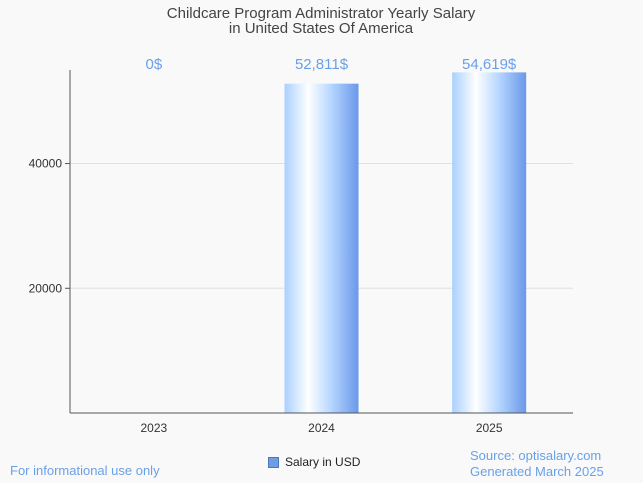 The height and width of the screenshot is (483, 643). Describe the element at coordinates (153, 428) in the screenshot. I see `x-tick-label-2023: 2023` at that location.